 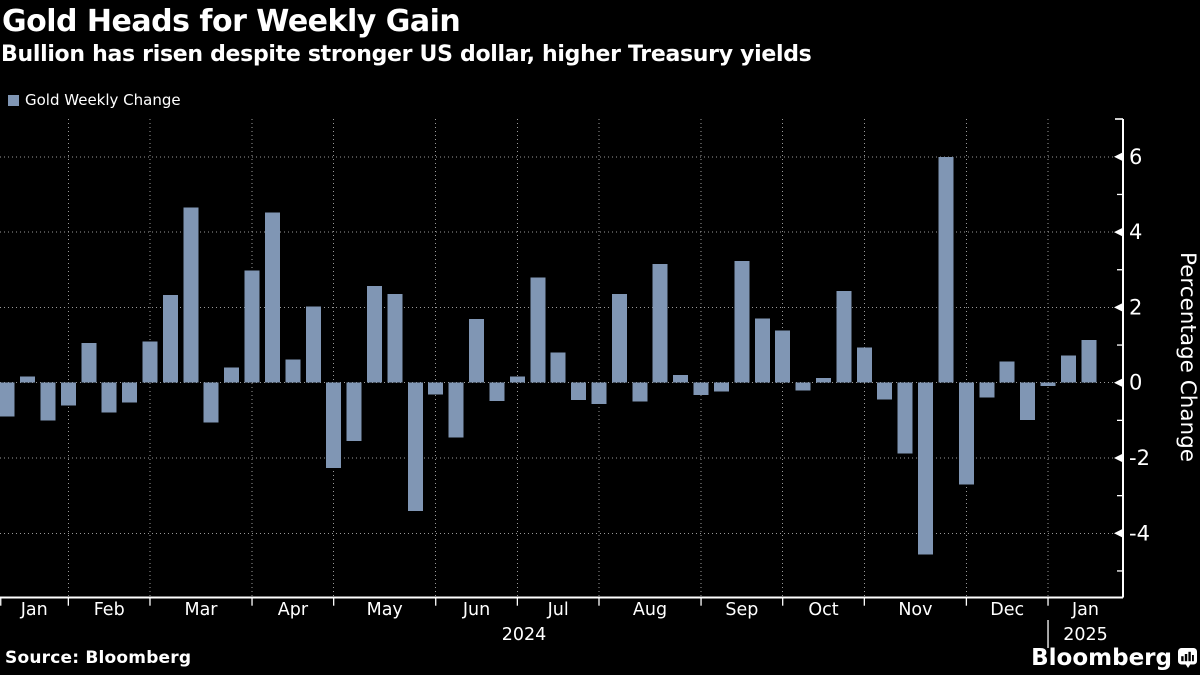 I want to click on bloomberg-terminal-icon, so click(x=1187, y=657).